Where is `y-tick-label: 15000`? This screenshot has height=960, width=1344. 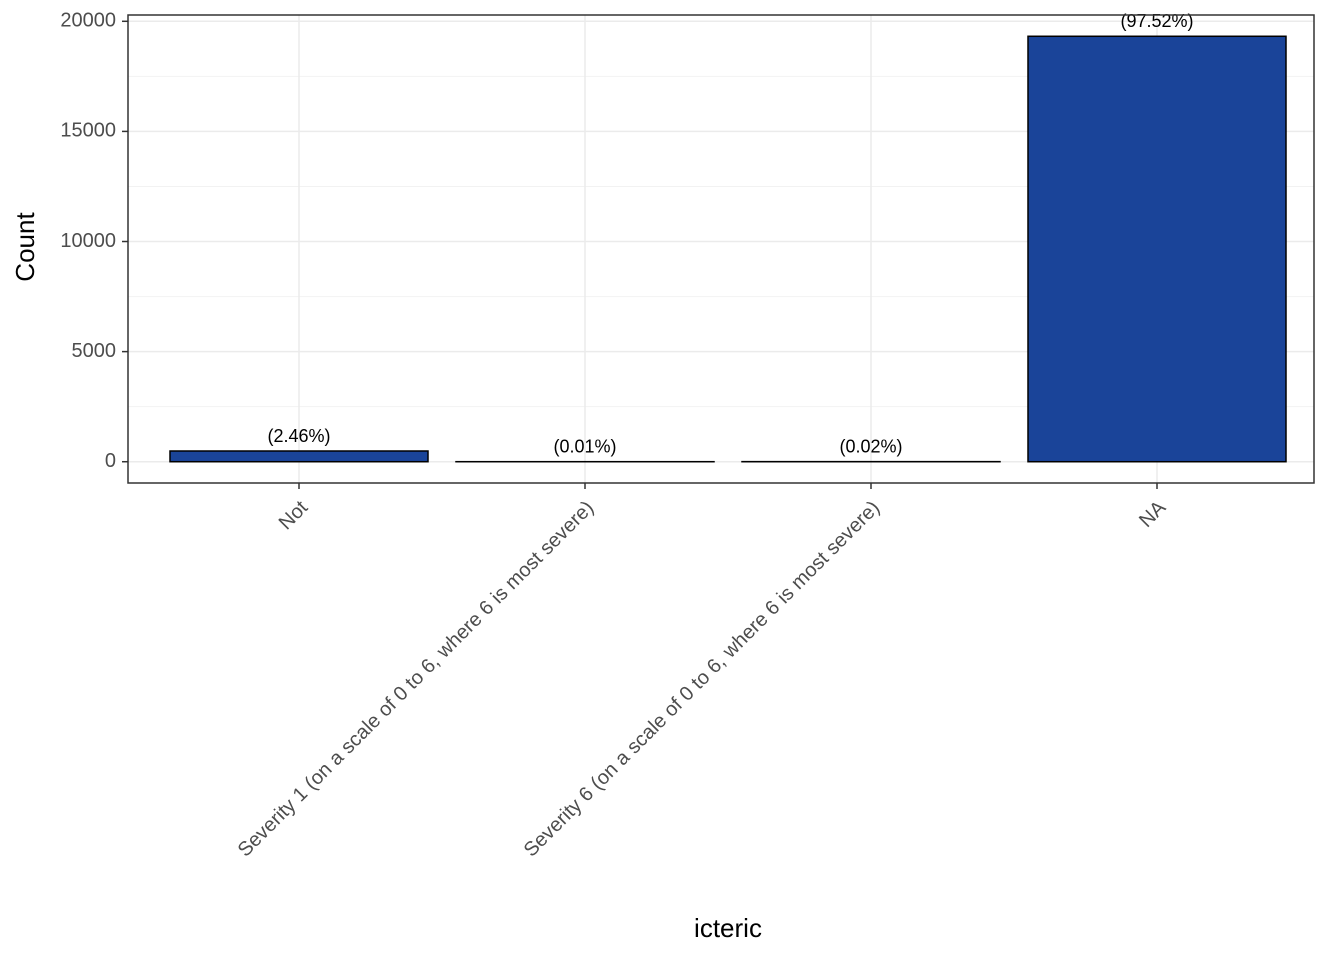 y-tick-label: 15000 is located at coordinates (88, 131).